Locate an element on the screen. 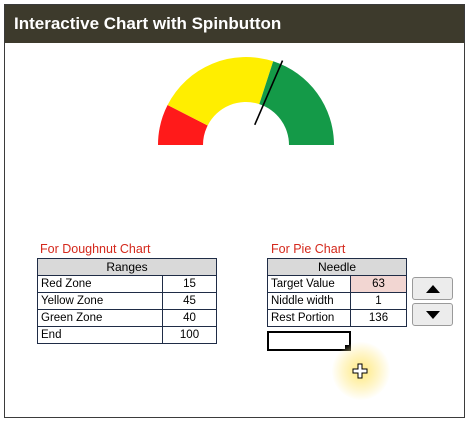 The image size is (470, 426). ranges-header: Ranges is located at coordinates (127, 267).